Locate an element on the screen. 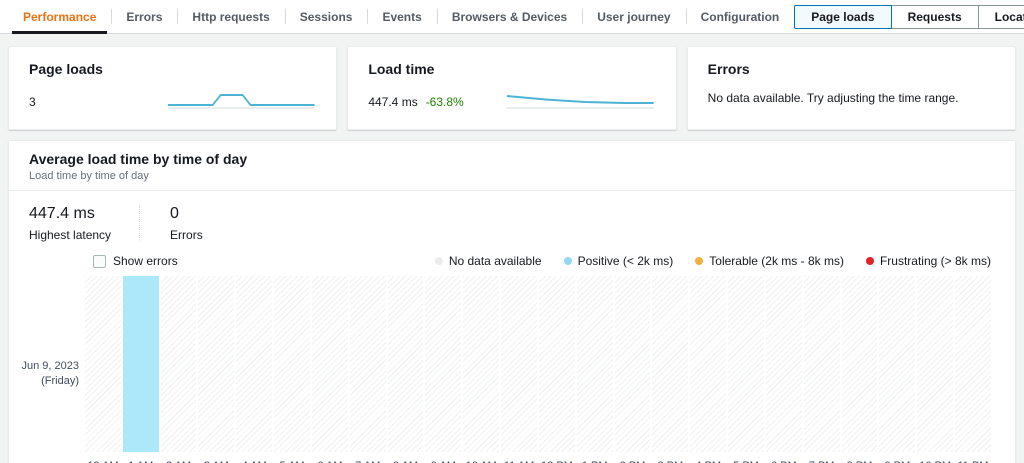  chart-cell-9-pm is located at coordinates (897, 364).